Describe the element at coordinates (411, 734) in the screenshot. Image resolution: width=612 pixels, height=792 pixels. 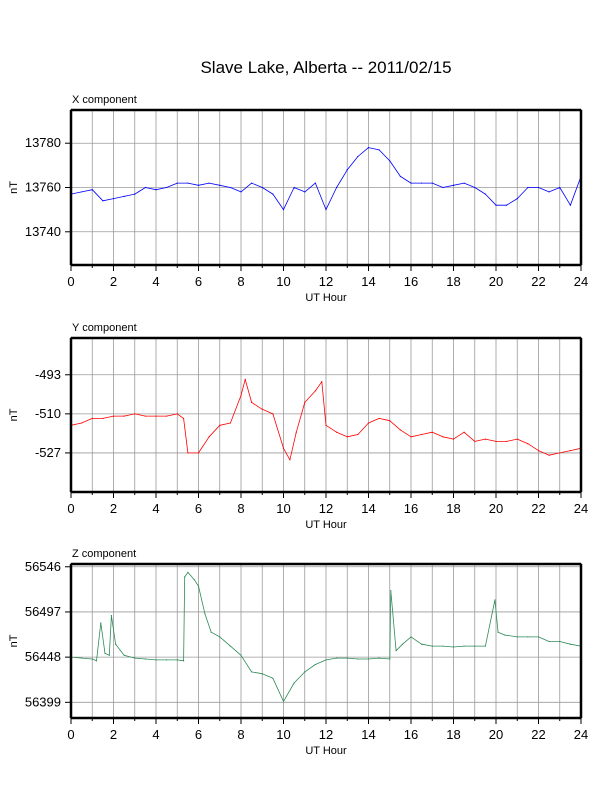
I see `z-x-tick-label: 16` at that location.